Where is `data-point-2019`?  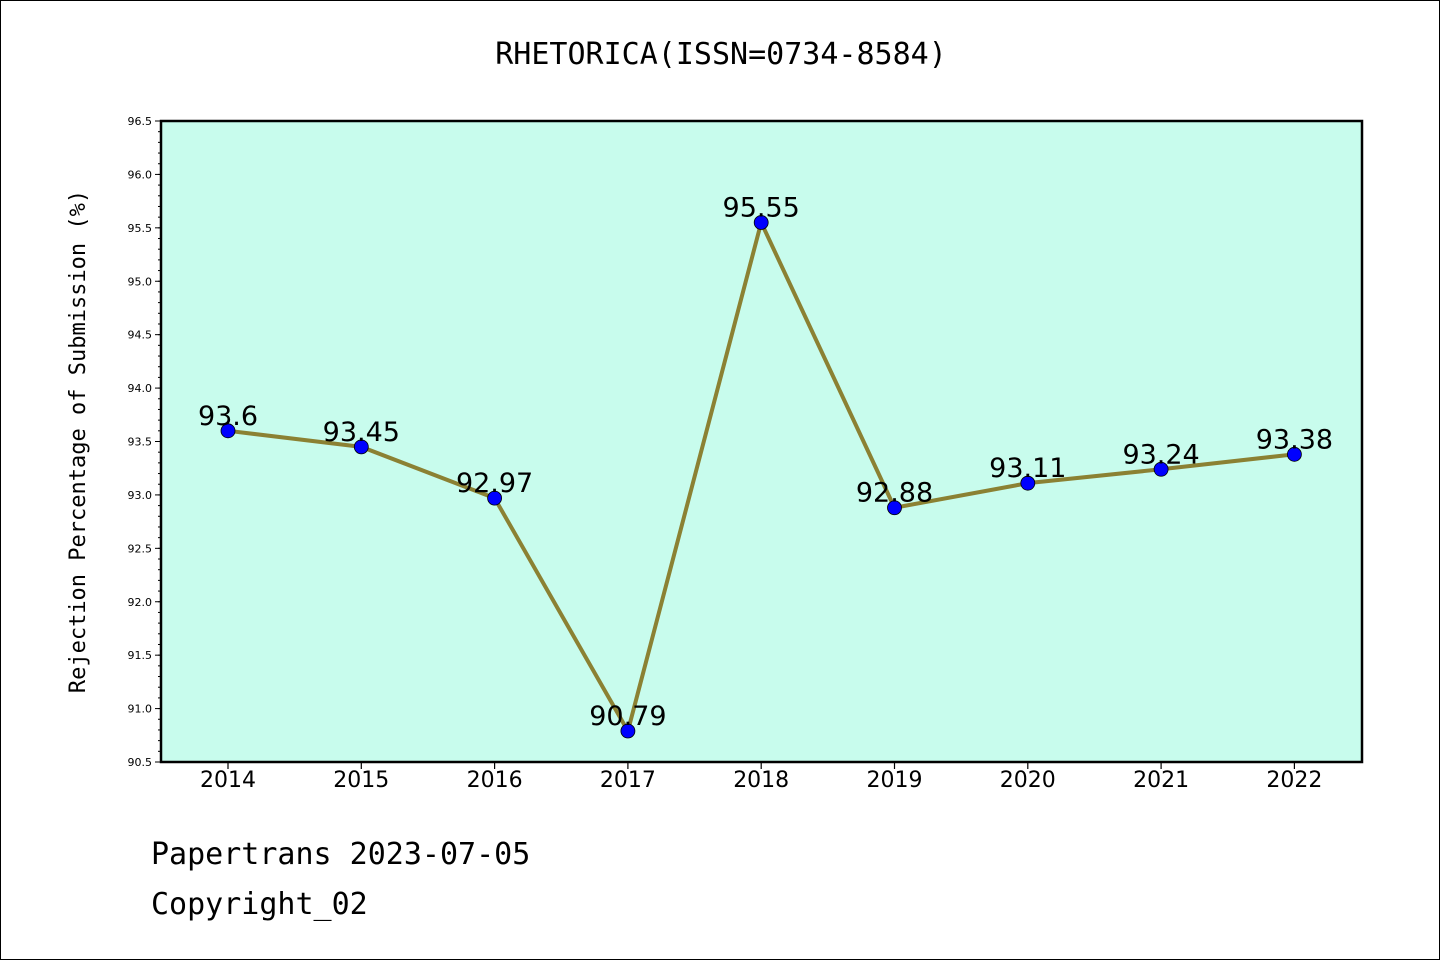 data-point-2019 is located at coordinates (894, 508).